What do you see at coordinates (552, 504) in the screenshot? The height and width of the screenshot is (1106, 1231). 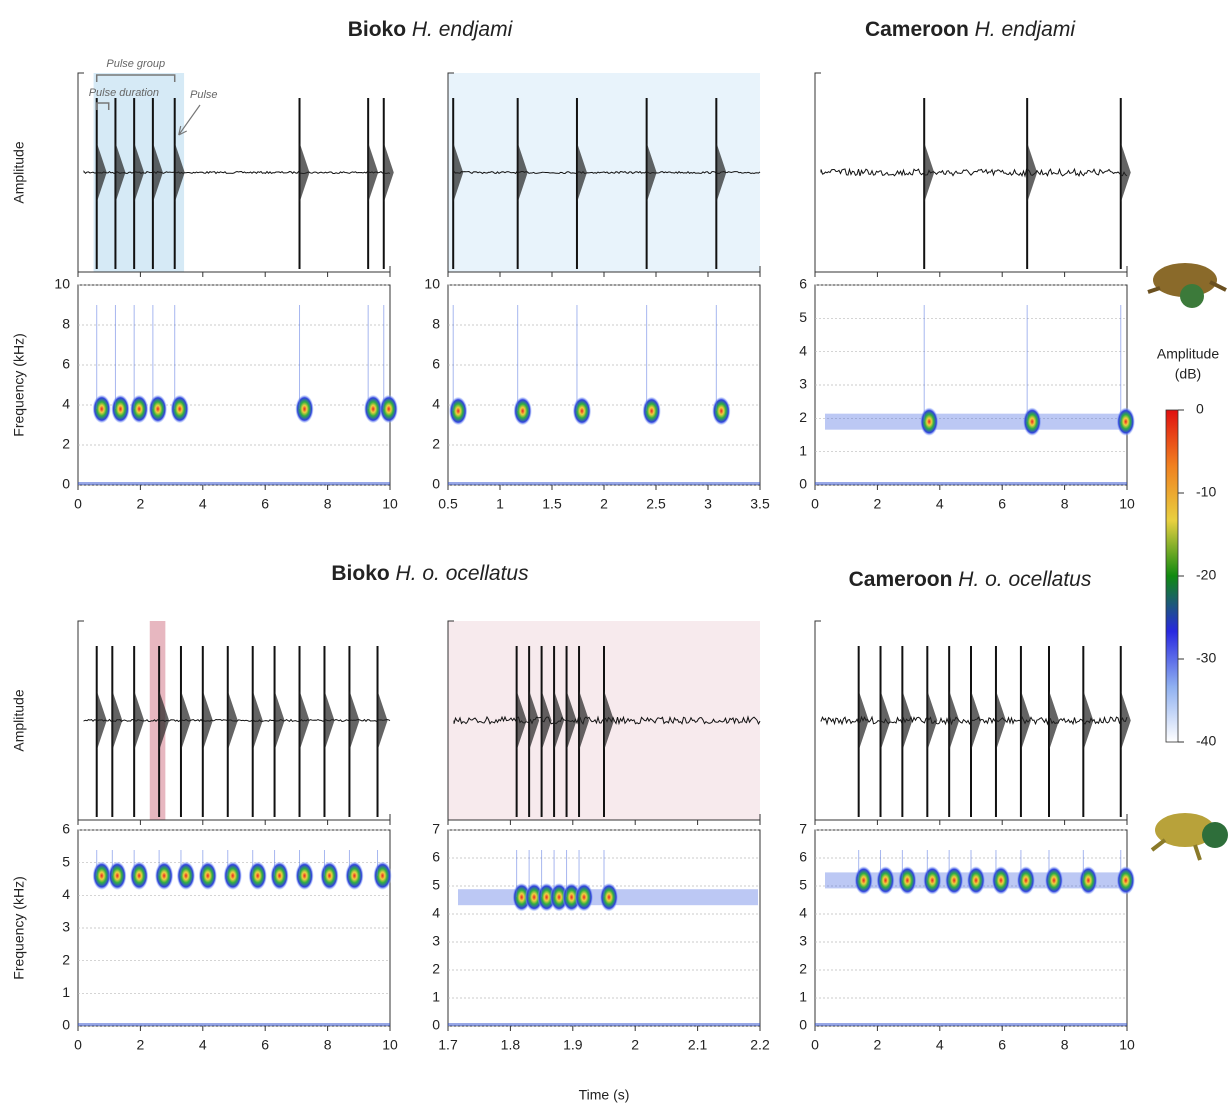 I see `x-tick-label: 1.5` at bounding box center [552, 504].